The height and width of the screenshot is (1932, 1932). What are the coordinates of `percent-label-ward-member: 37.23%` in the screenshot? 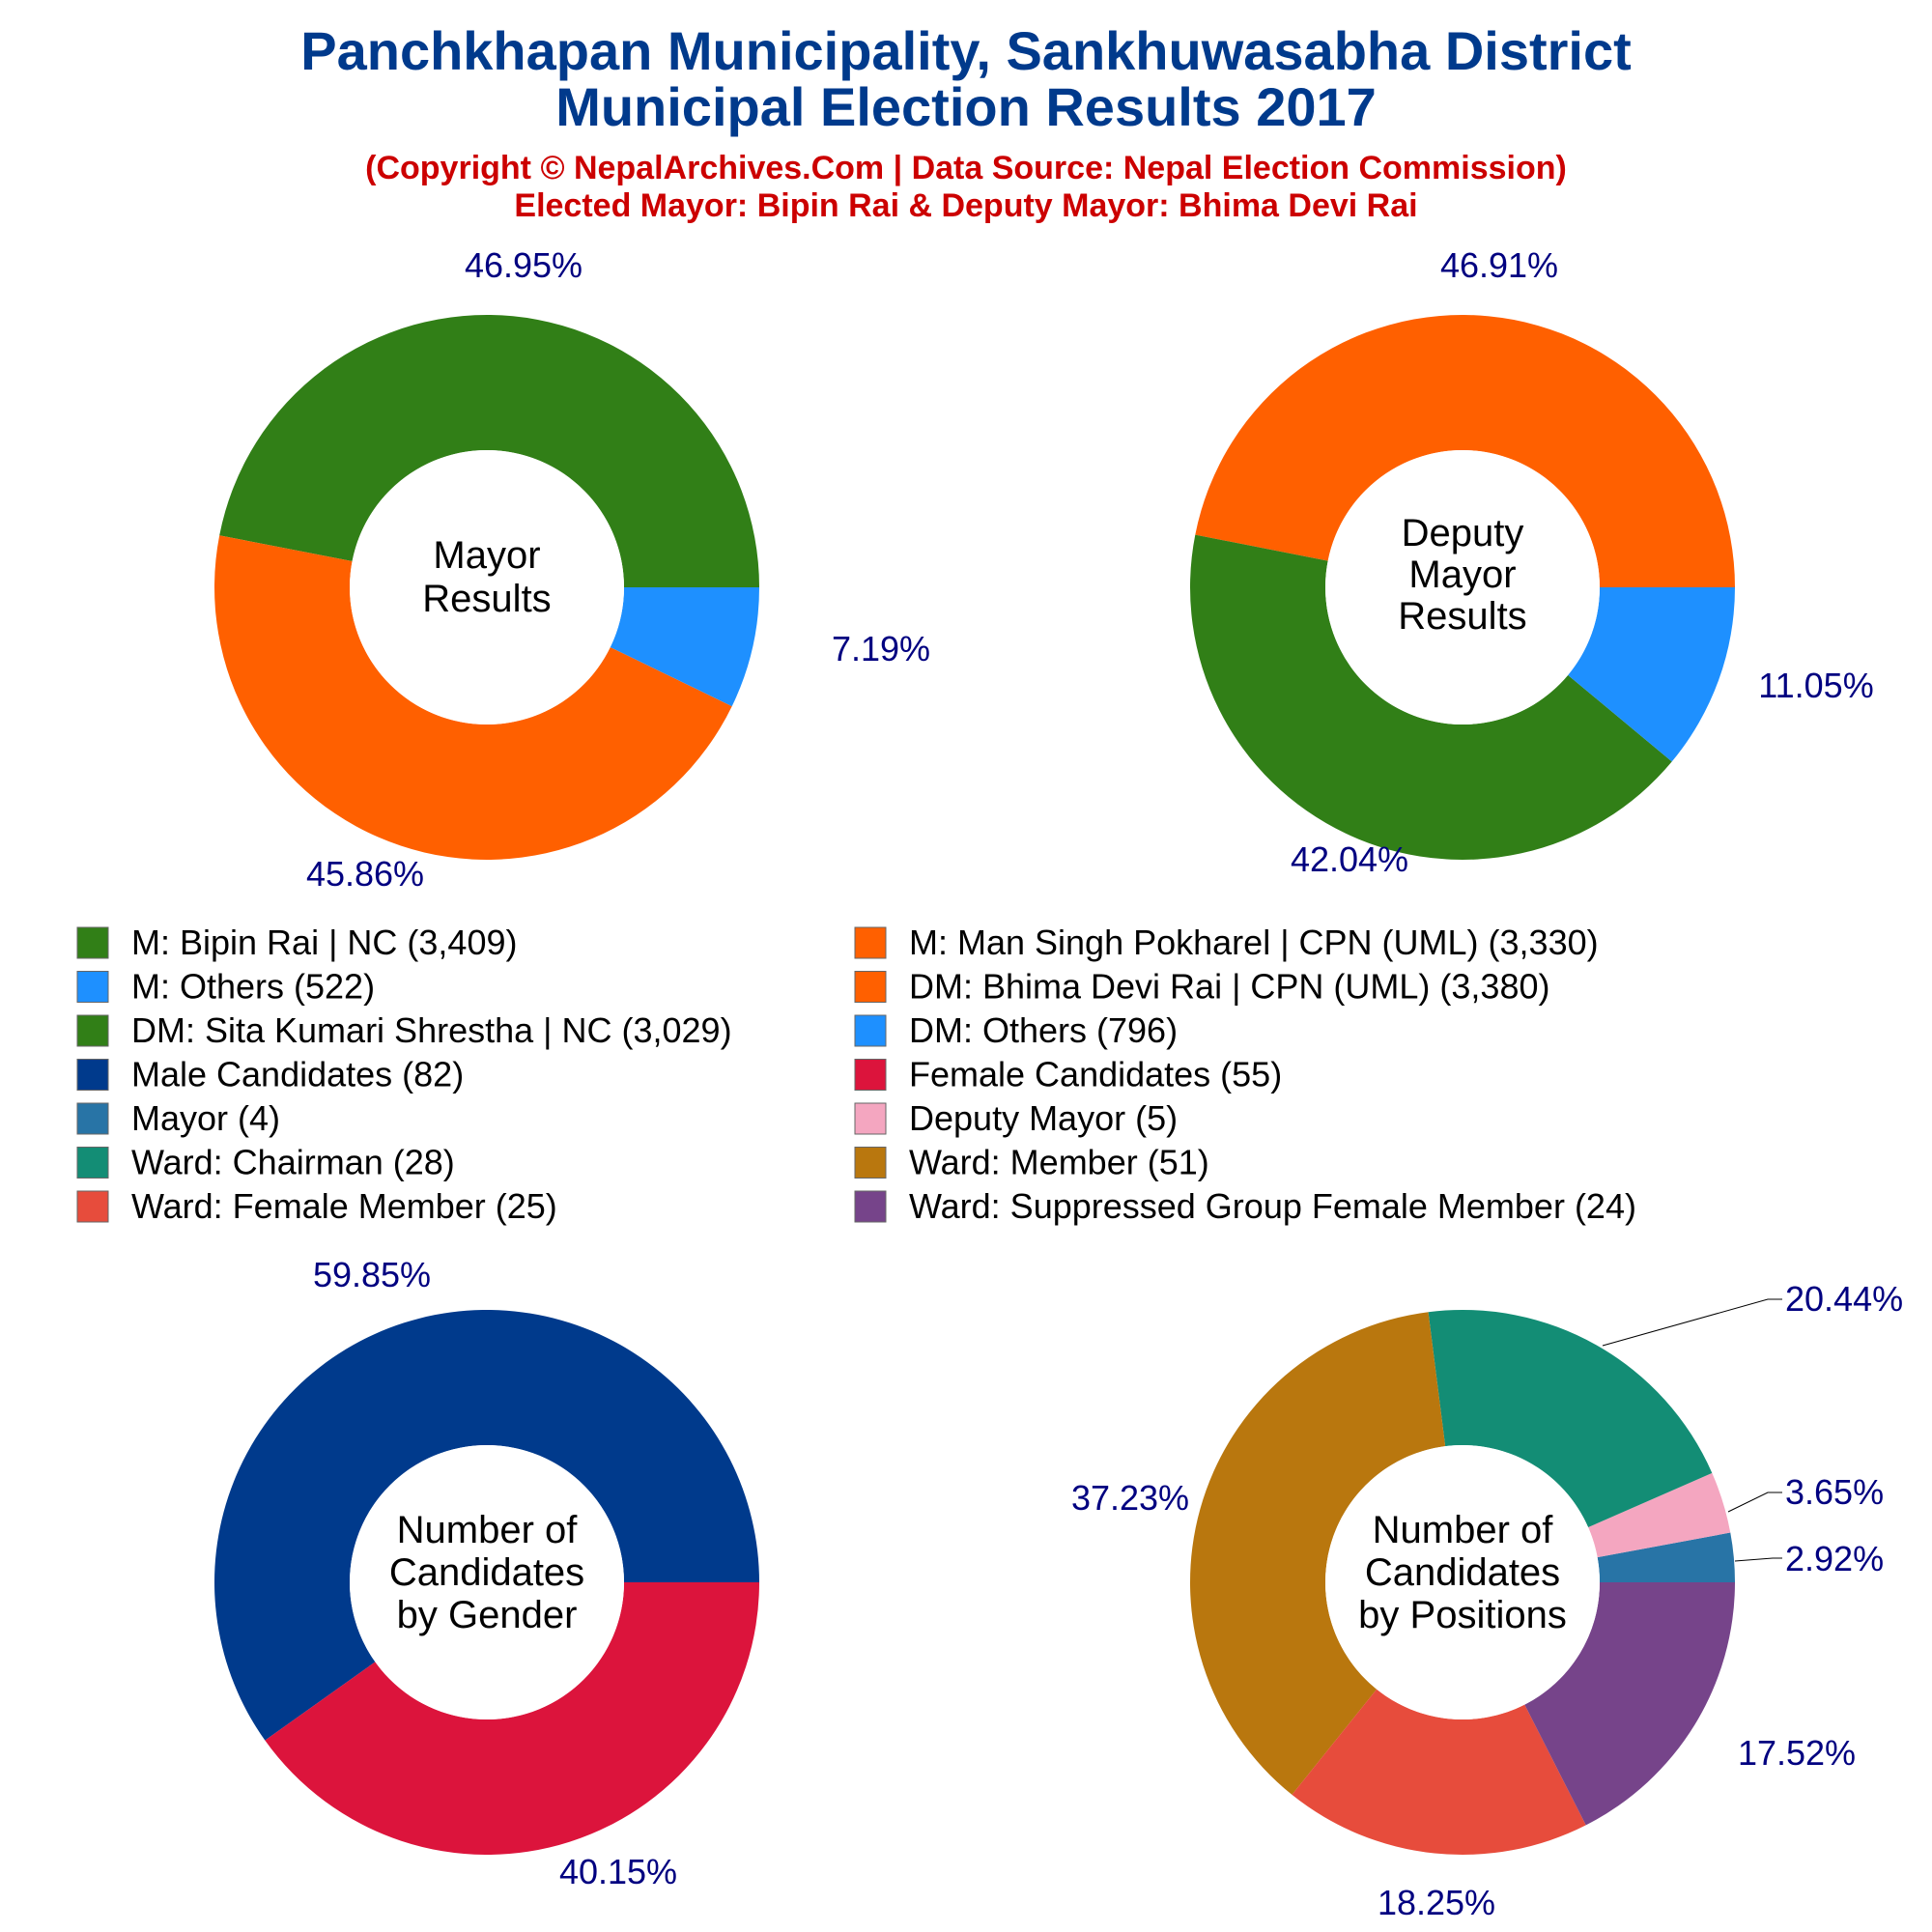 It's located at (1130, 1498).